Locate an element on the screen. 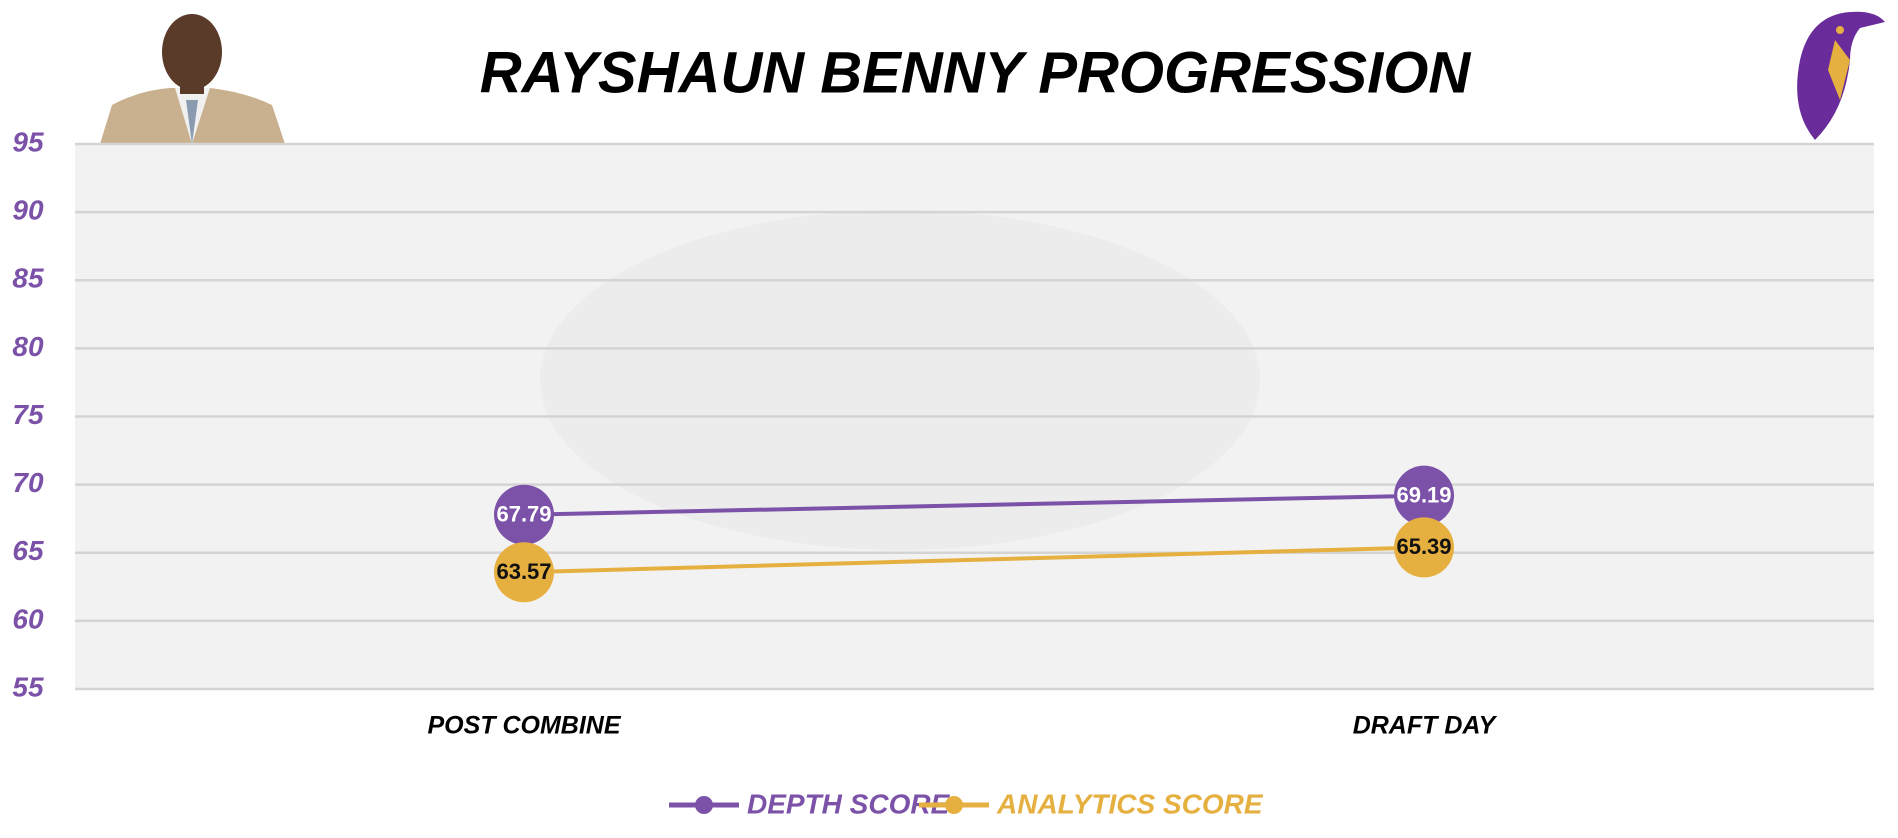 This screenshot has height=838, width=1898. player-photo is located at coordinates (192, 77).